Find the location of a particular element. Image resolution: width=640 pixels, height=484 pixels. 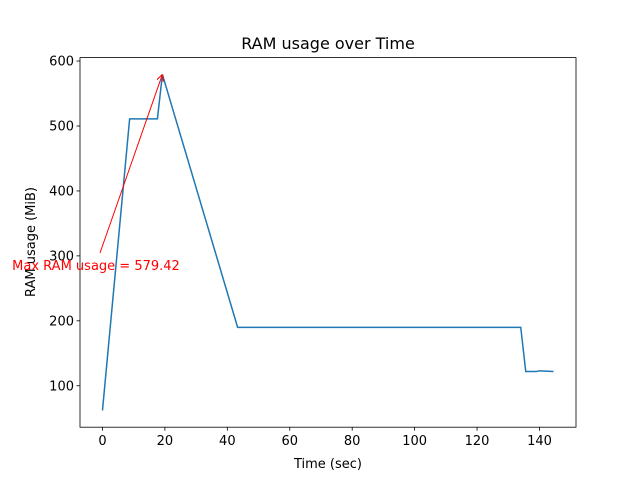

x-tick-label: 120 is located at coordinates (477, 441).